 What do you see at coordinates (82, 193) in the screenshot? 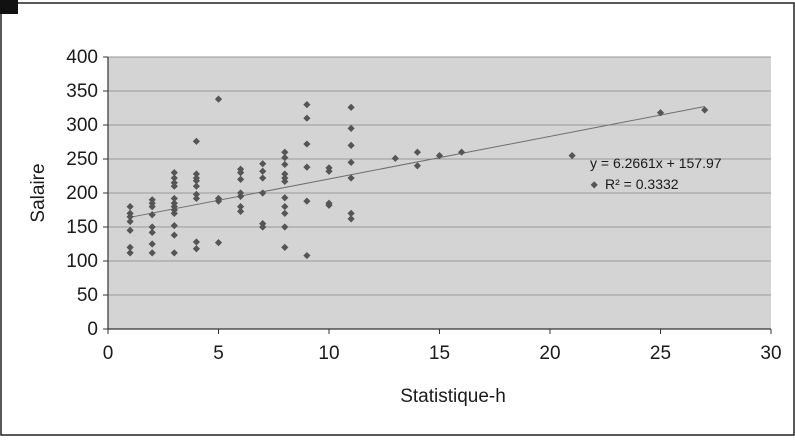
I see `y-tick-label: 200` at bounding box center [82, 193].